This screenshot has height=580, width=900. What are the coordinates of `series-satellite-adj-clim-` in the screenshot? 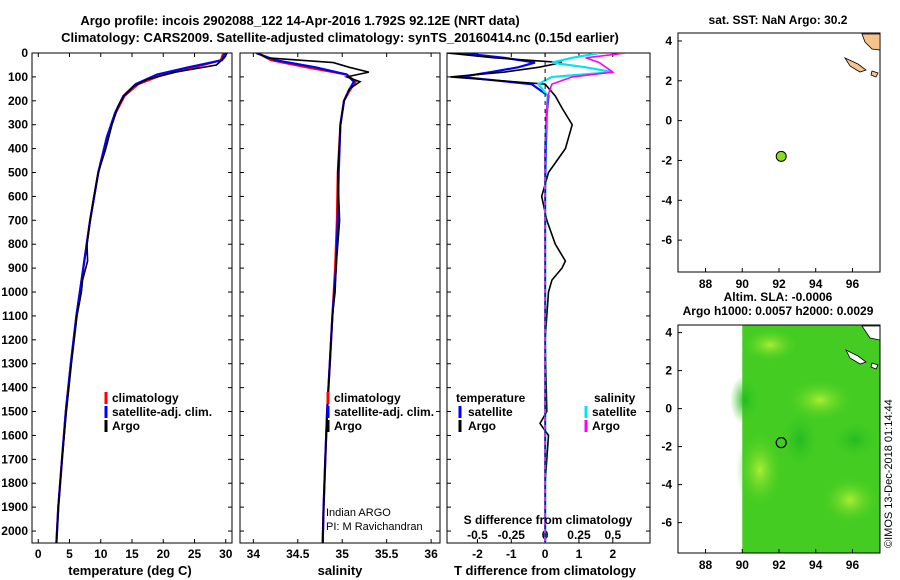 It's located at (305, 298).